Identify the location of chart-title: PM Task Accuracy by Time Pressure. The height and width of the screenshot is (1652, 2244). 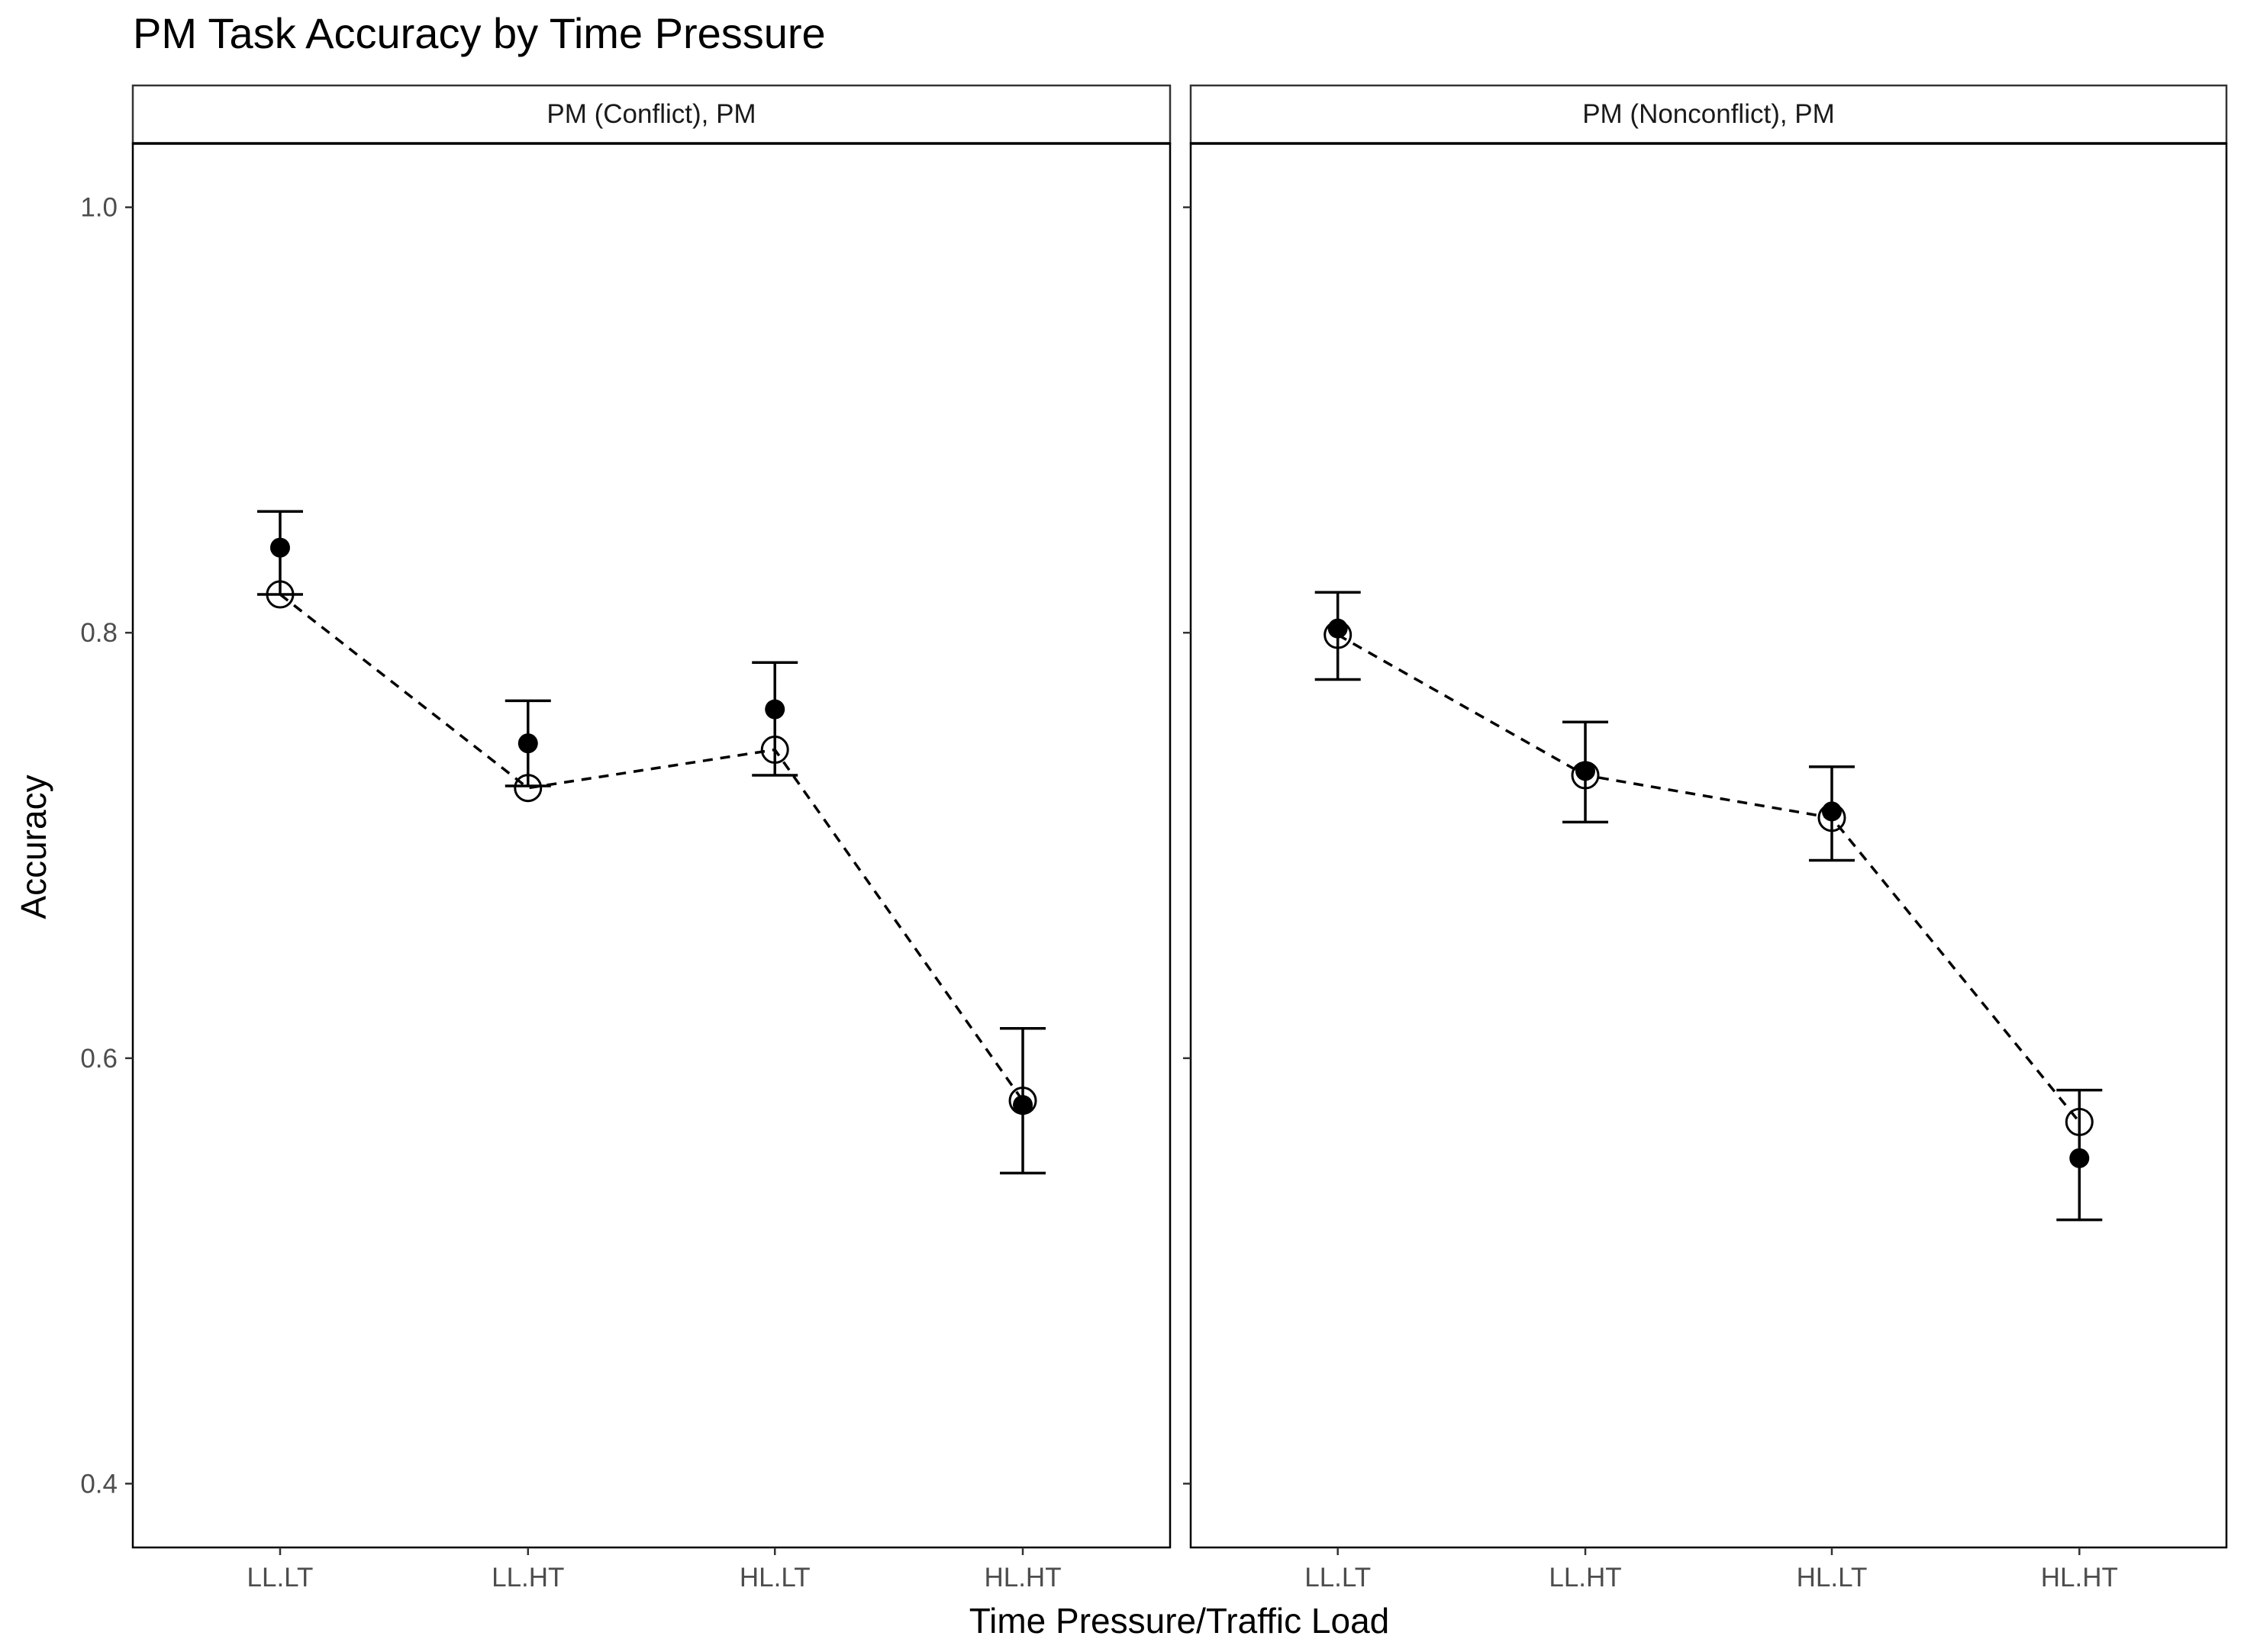
(479, 33).